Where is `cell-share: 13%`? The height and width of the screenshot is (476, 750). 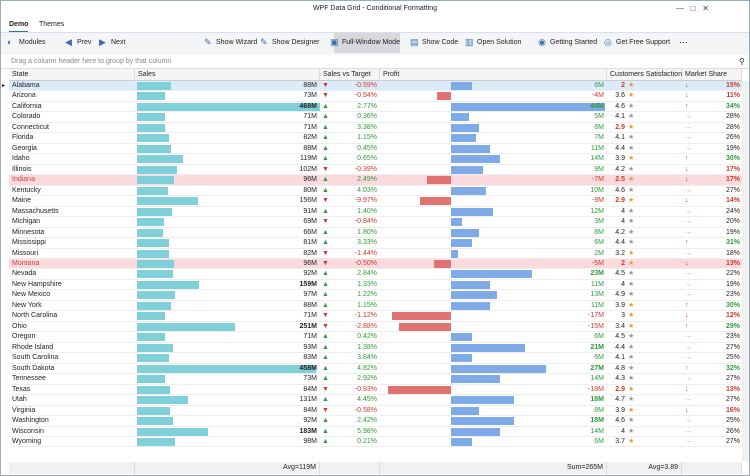
cell-share: 13% is located at coordinates (732, 263).